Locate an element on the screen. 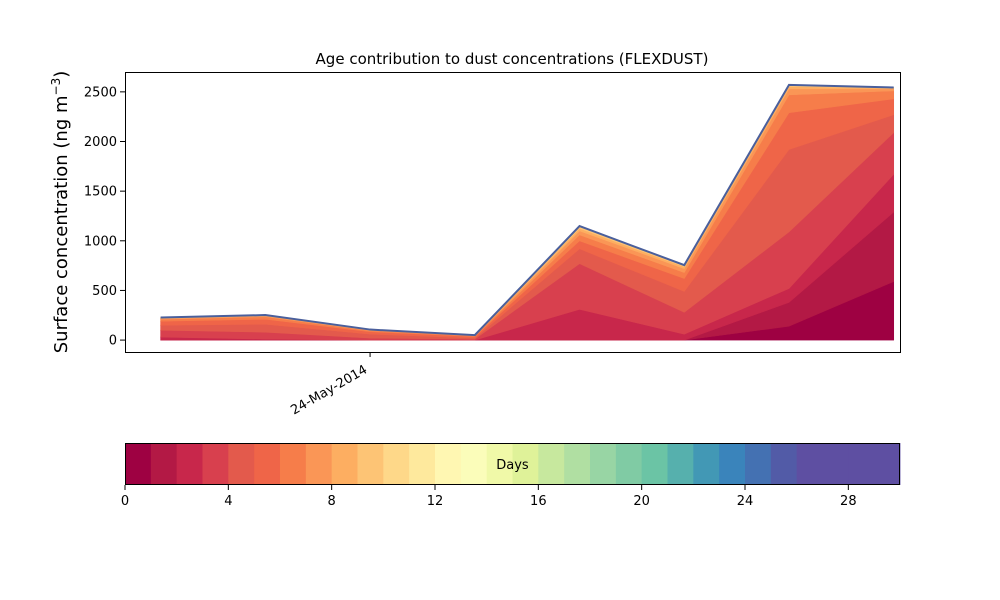 The width and height of the screenshot is (1000, 600). x-axis: 24-May-2014 is located at coordinates (329, 385).